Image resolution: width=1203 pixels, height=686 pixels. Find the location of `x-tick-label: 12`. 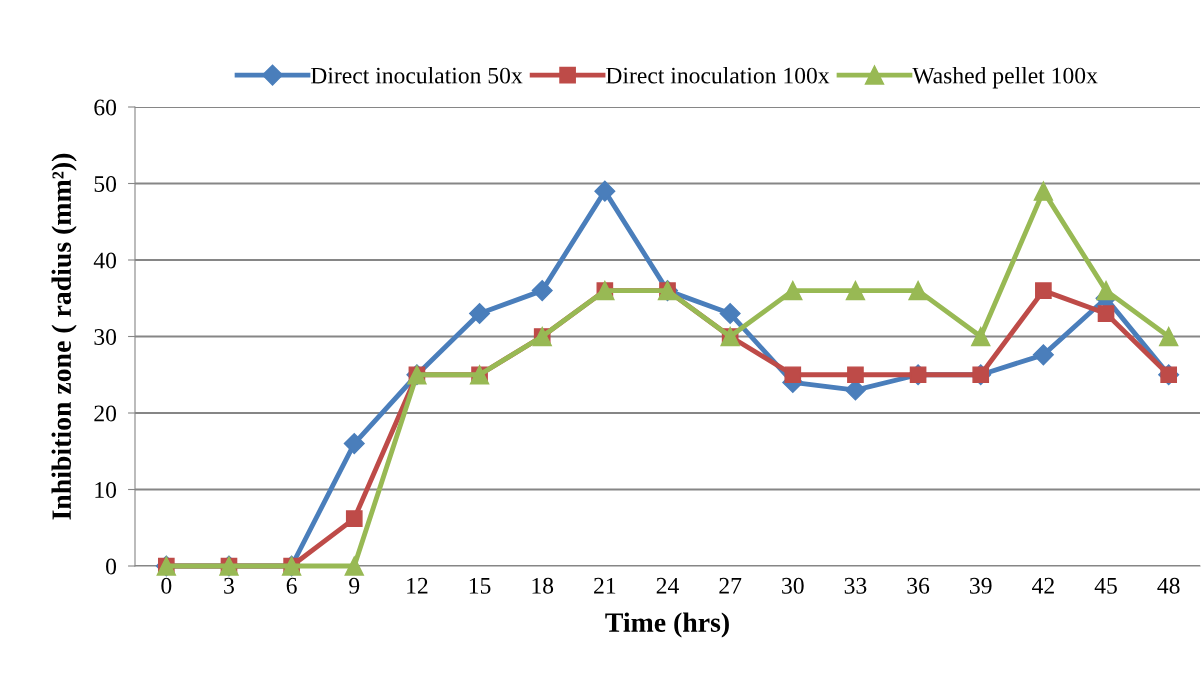

x-tick-label: 12 is located at coordinates (417, 585).